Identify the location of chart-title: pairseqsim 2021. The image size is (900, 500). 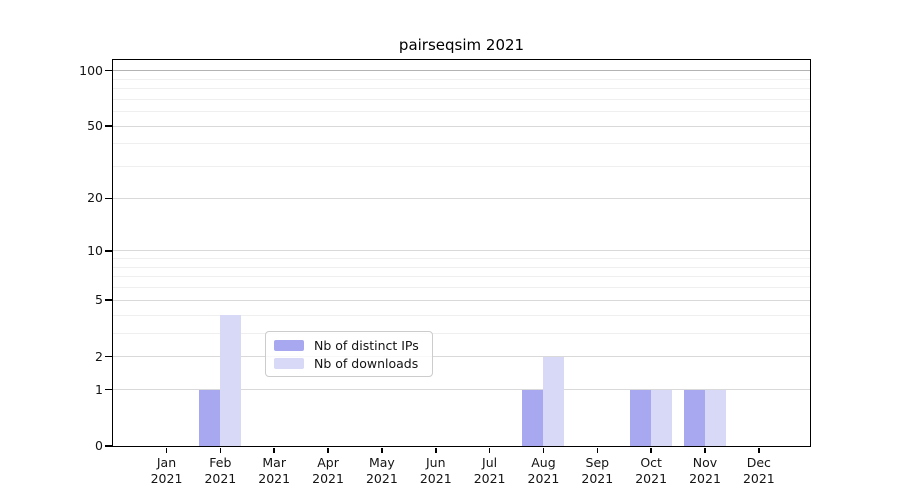
(461, 45).